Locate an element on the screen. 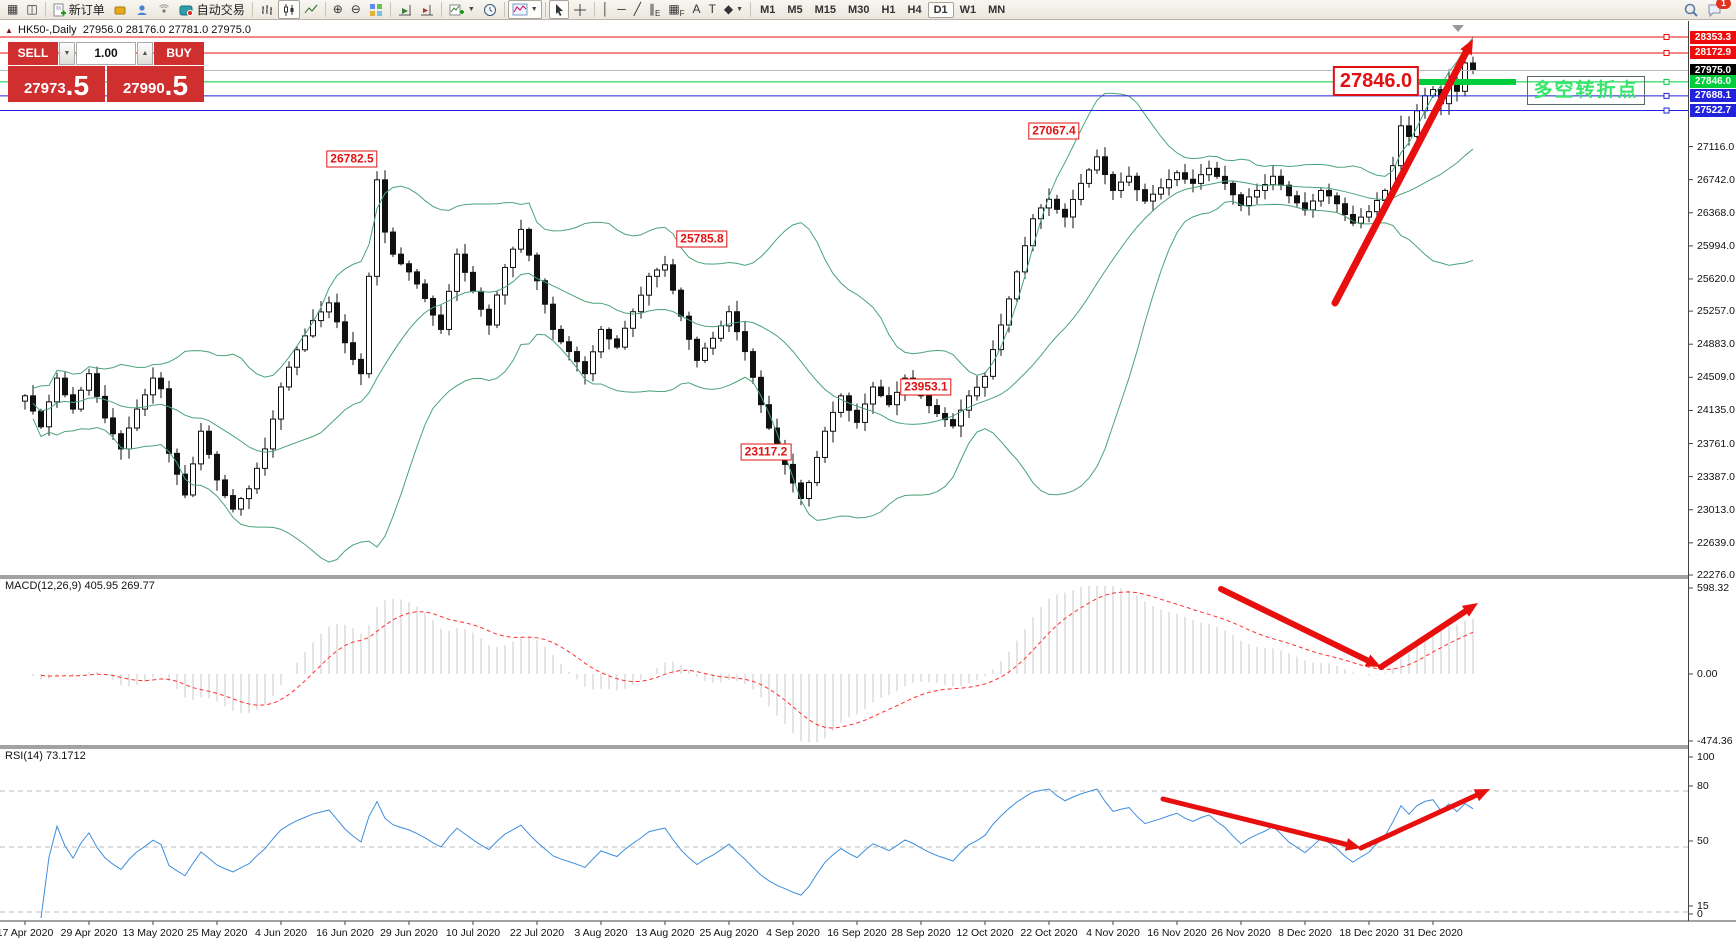  date-axis-label: 13 May 2020 is located at coordinates (153, 933).